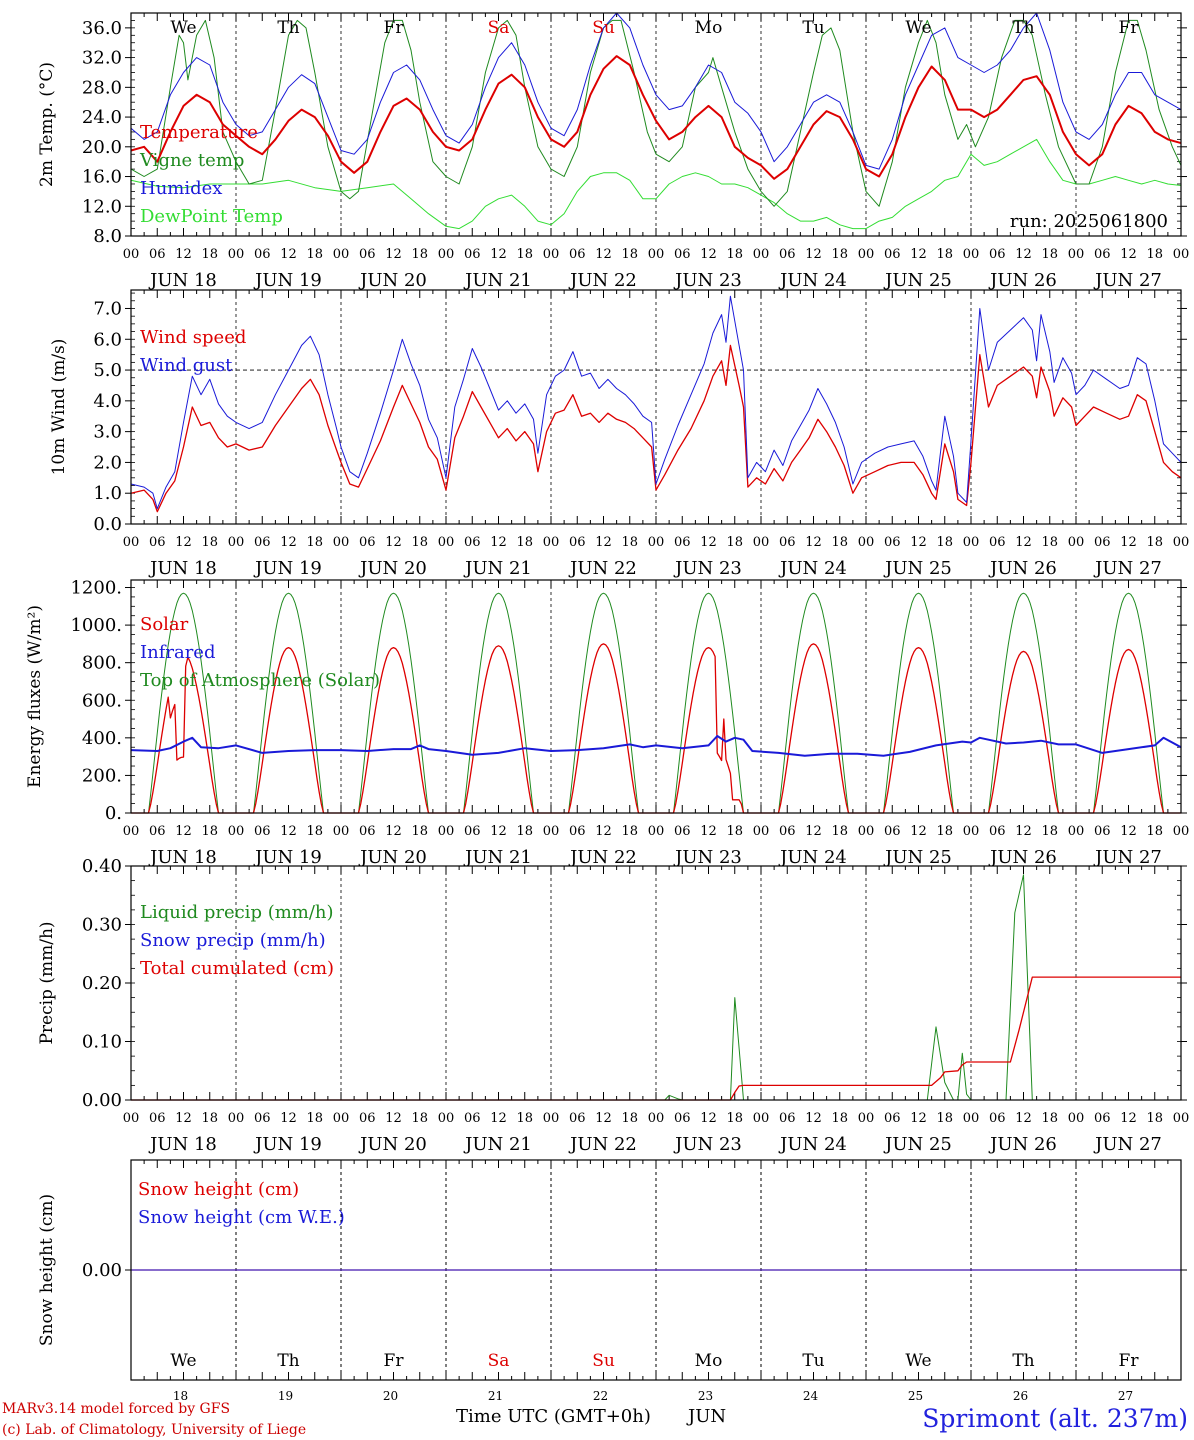  I want to click on series-temperature, so click(656, 117).